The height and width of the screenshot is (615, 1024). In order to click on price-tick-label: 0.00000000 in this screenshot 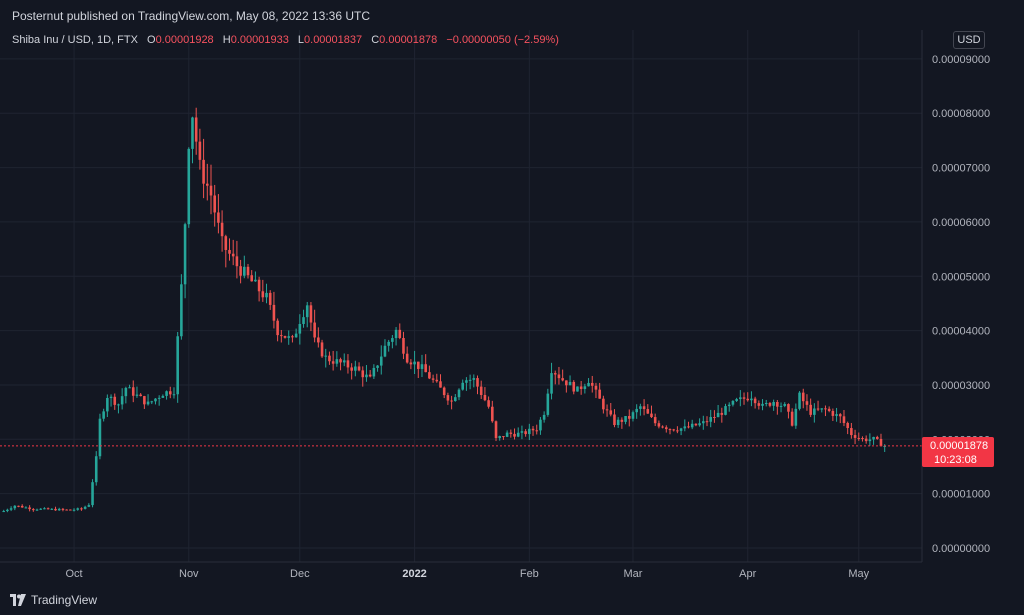, I will do `click(961, 549)`.